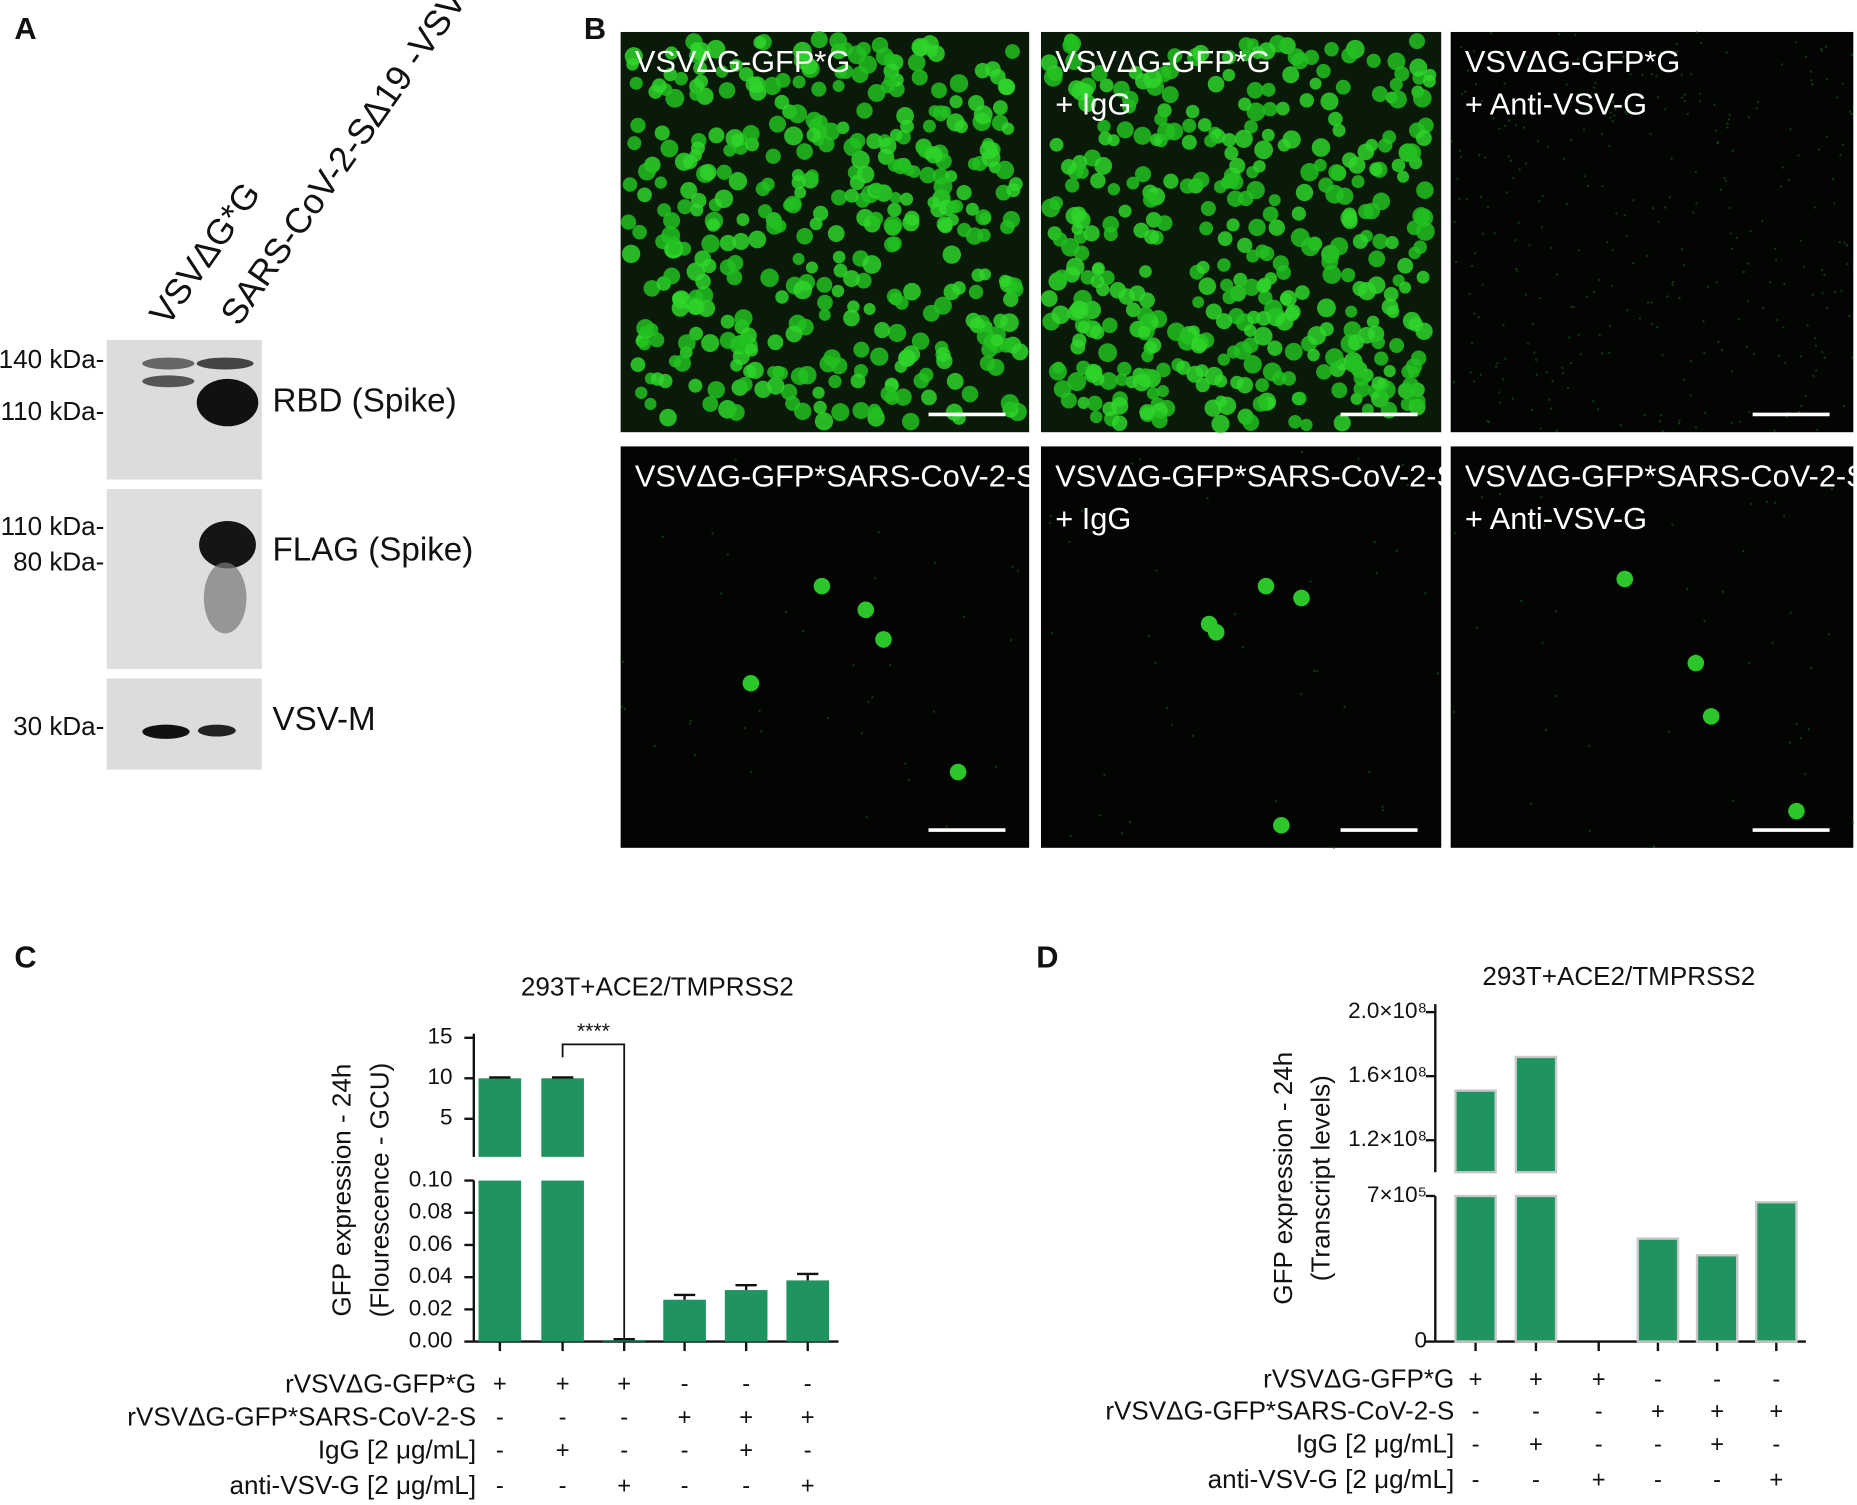 This screenshot has width=1857, height=1505. Describe the element at coordinates (324, 719) in the screenshot. I see `target-label: VSV-M` at that location.